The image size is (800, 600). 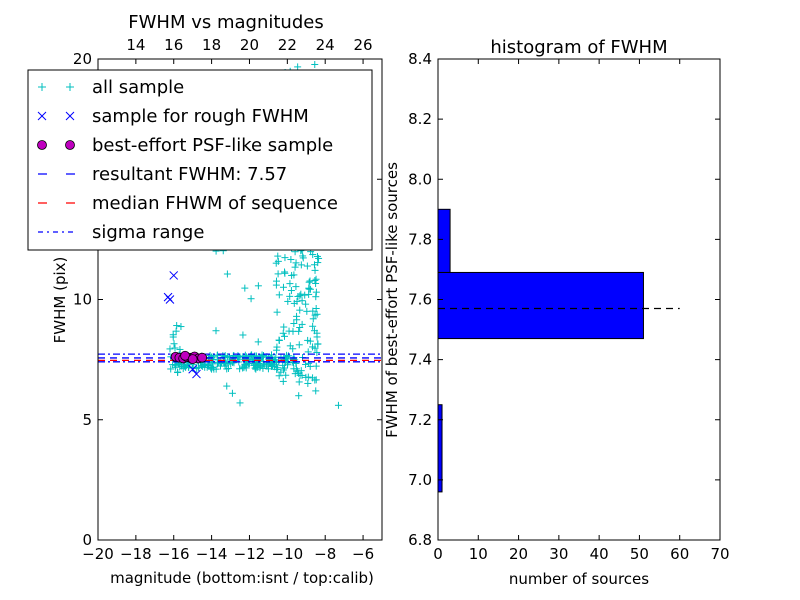 I want to click on scatter-top-tick-label: 24, so click(x=325, y=45).